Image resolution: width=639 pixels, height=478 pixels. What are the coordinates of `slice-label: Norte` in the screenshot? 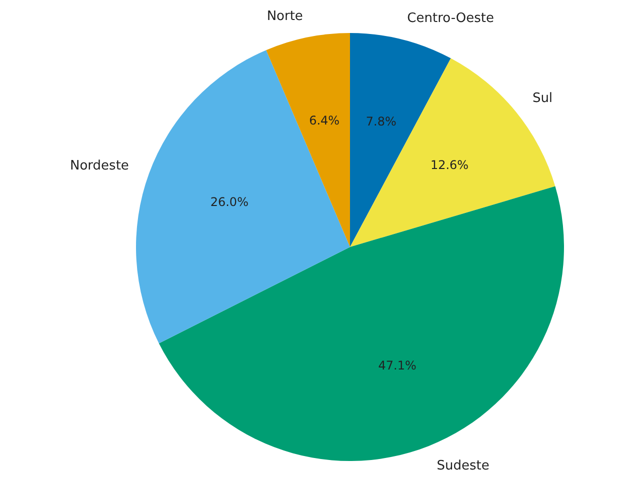 It's located at (284, 16).